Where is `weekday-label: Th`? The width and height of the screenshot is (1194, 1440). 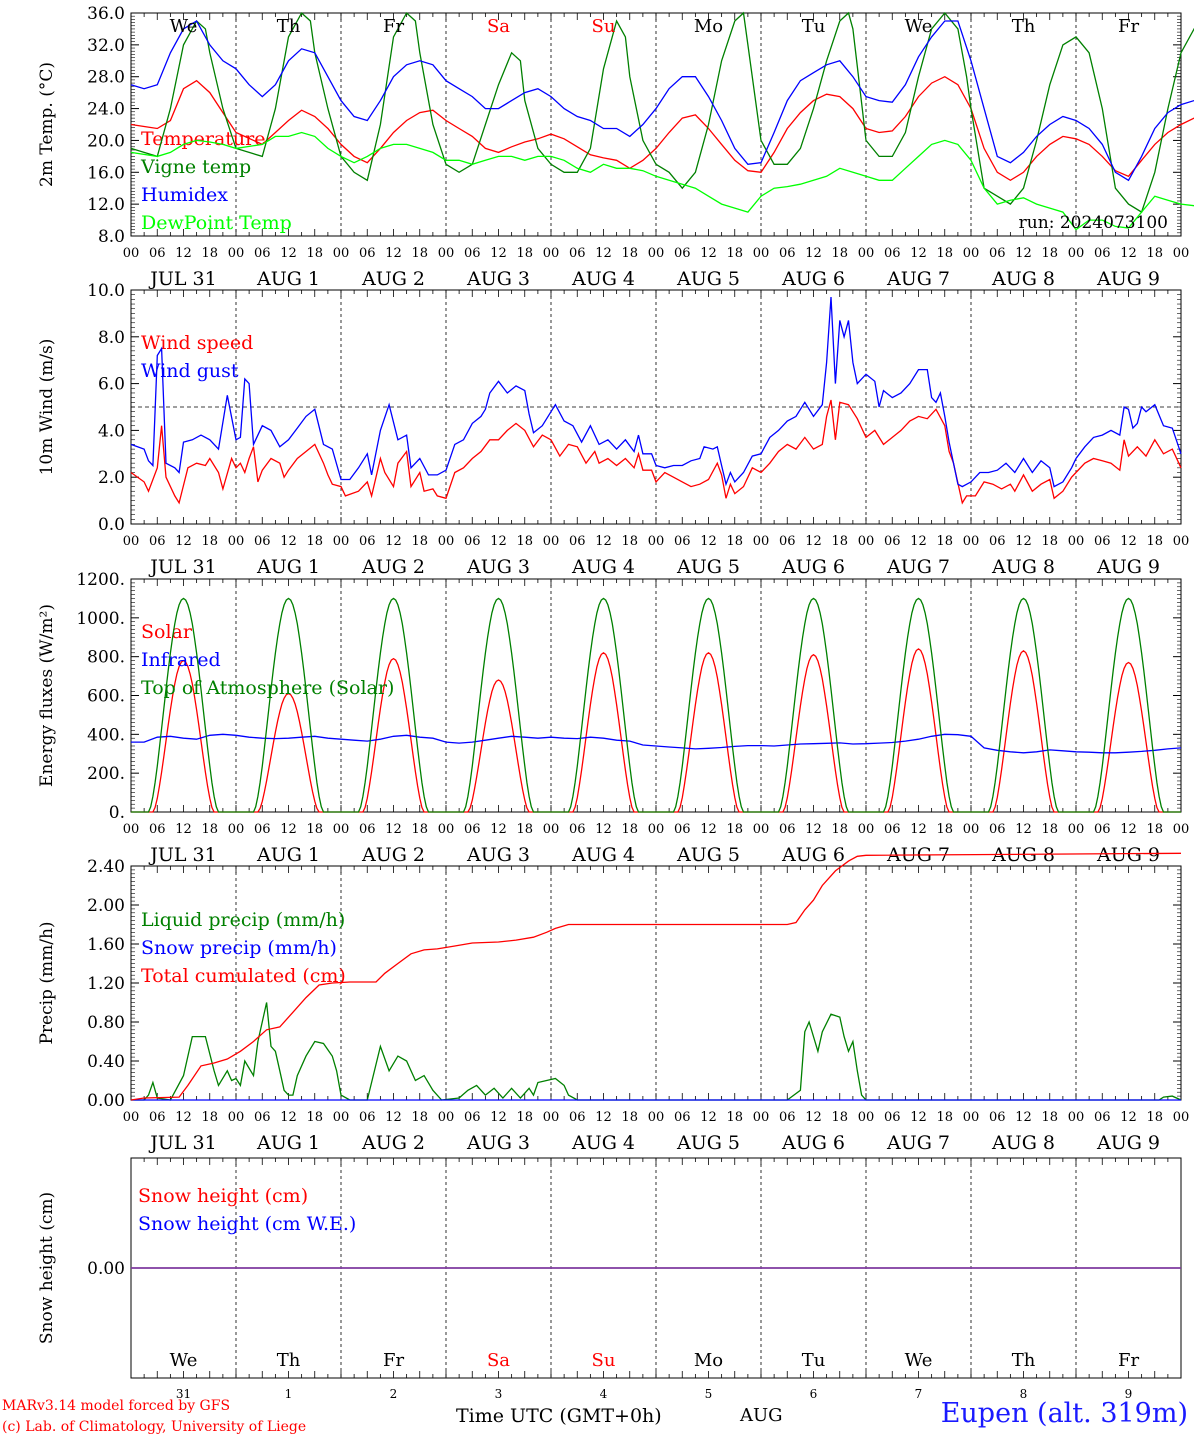 weekday-label: Th is located at coordinates (289, 26).